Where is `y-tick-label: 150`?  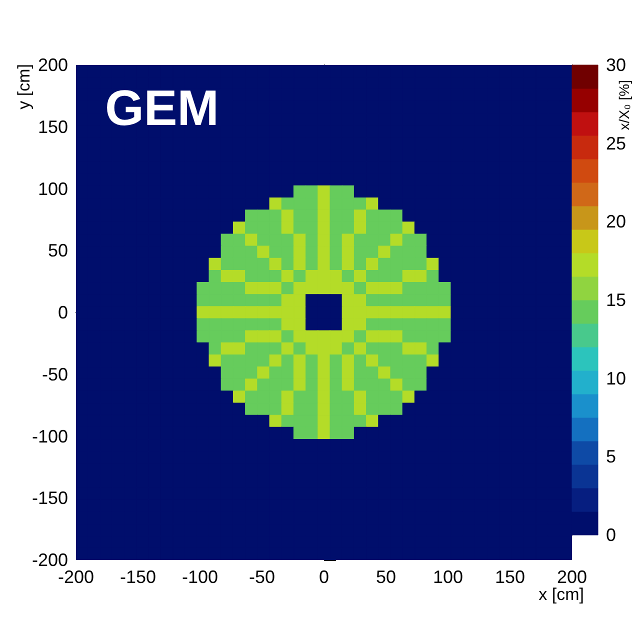 y-tick-label: 150 is located at coordinates (53, 126).